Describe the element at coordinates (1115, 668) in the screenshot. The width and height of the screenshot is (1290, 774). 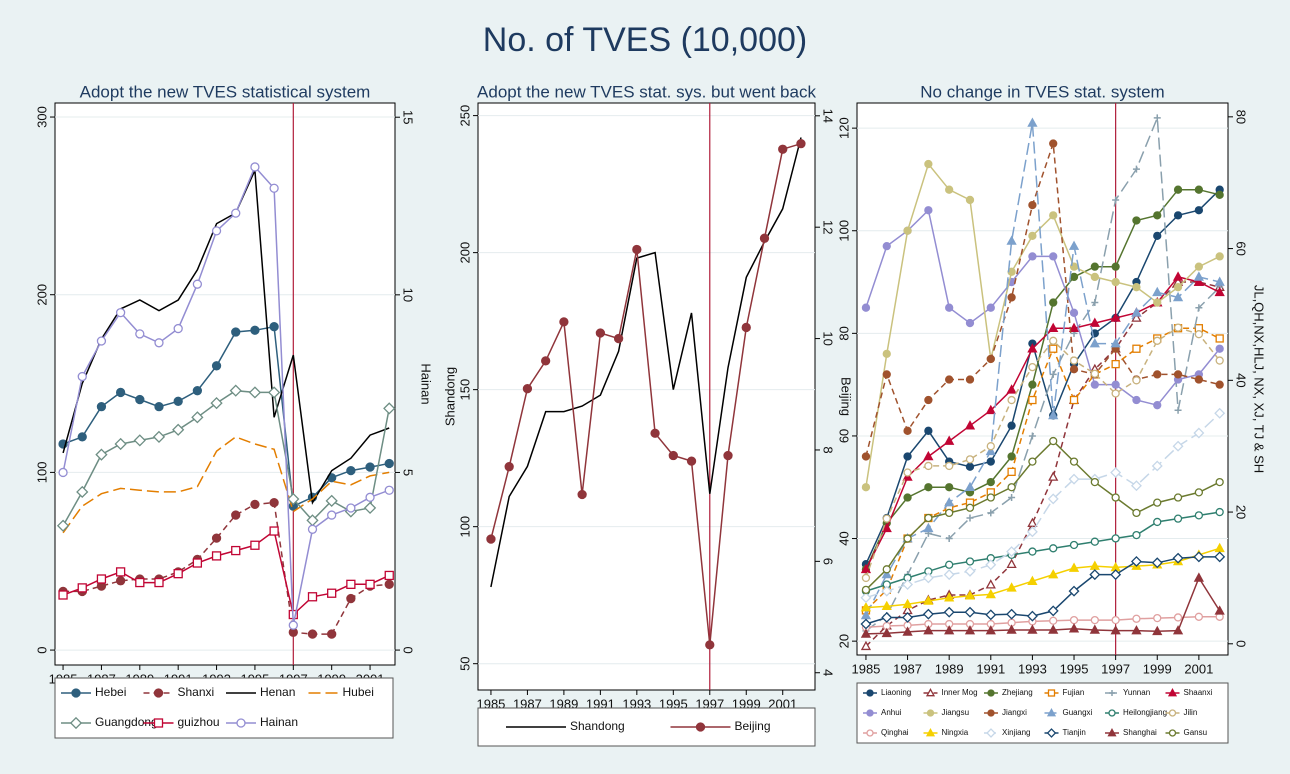
I see `x-tick-label: 1997` at that location.